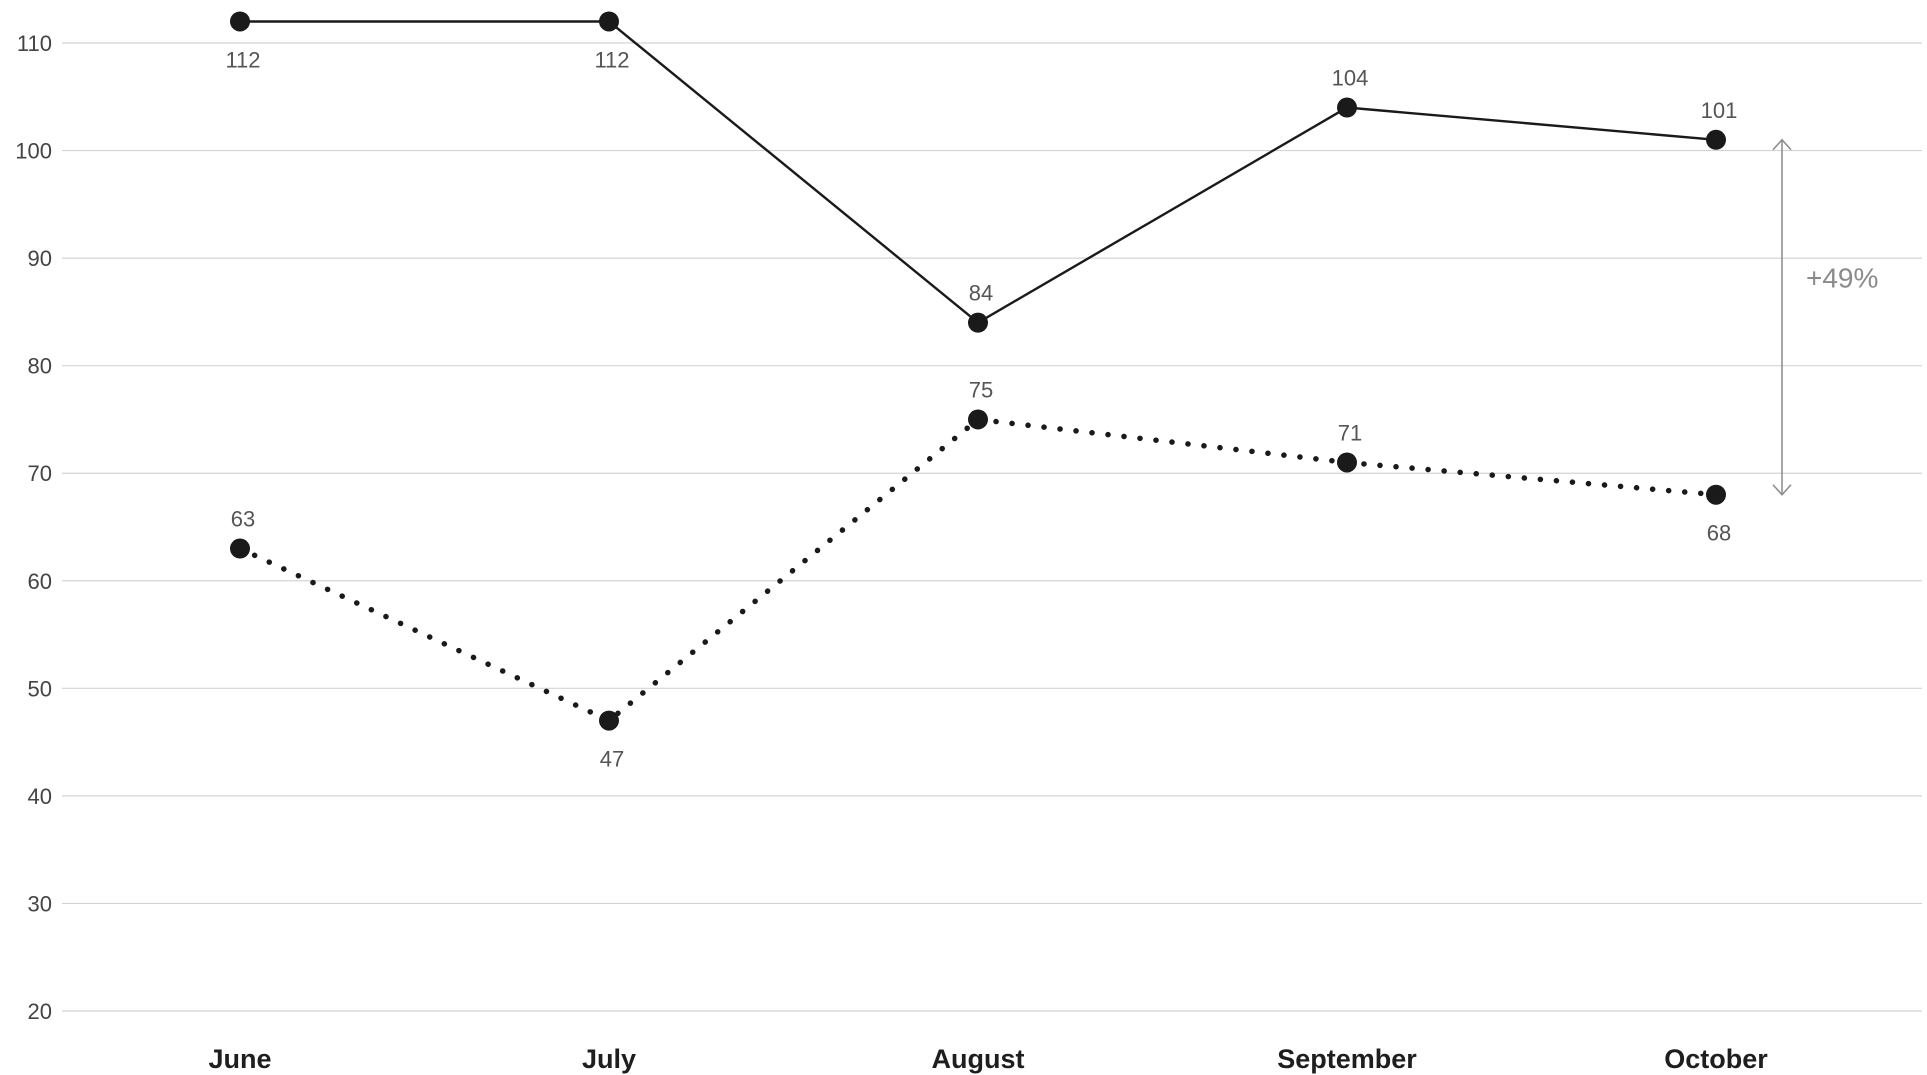 This screenshot has height=1075, width=1927. What do you see at coordinates (612, 759) in the screenshot?
I see `data-label: 47` at bounding box center [612, 759].